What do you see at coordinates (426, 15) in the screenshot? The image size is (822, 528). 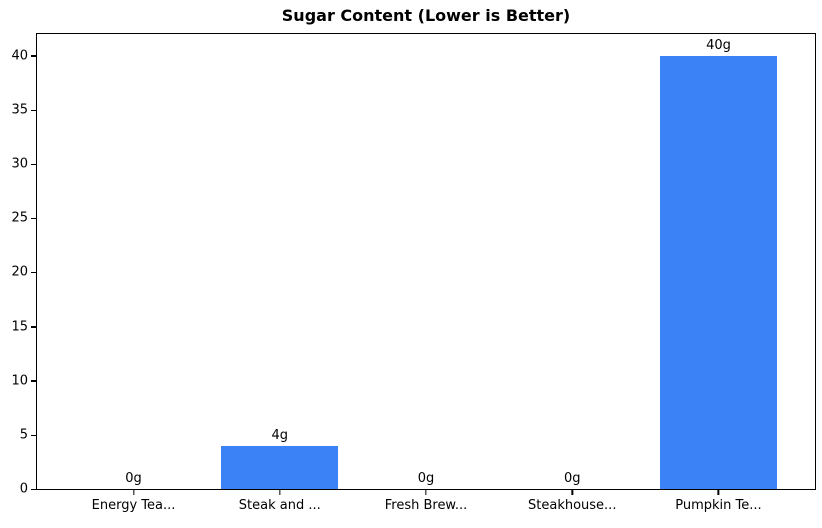 I see `chart-title: Sugar Content (Lower is Better)` at bounding box center [426, 15].